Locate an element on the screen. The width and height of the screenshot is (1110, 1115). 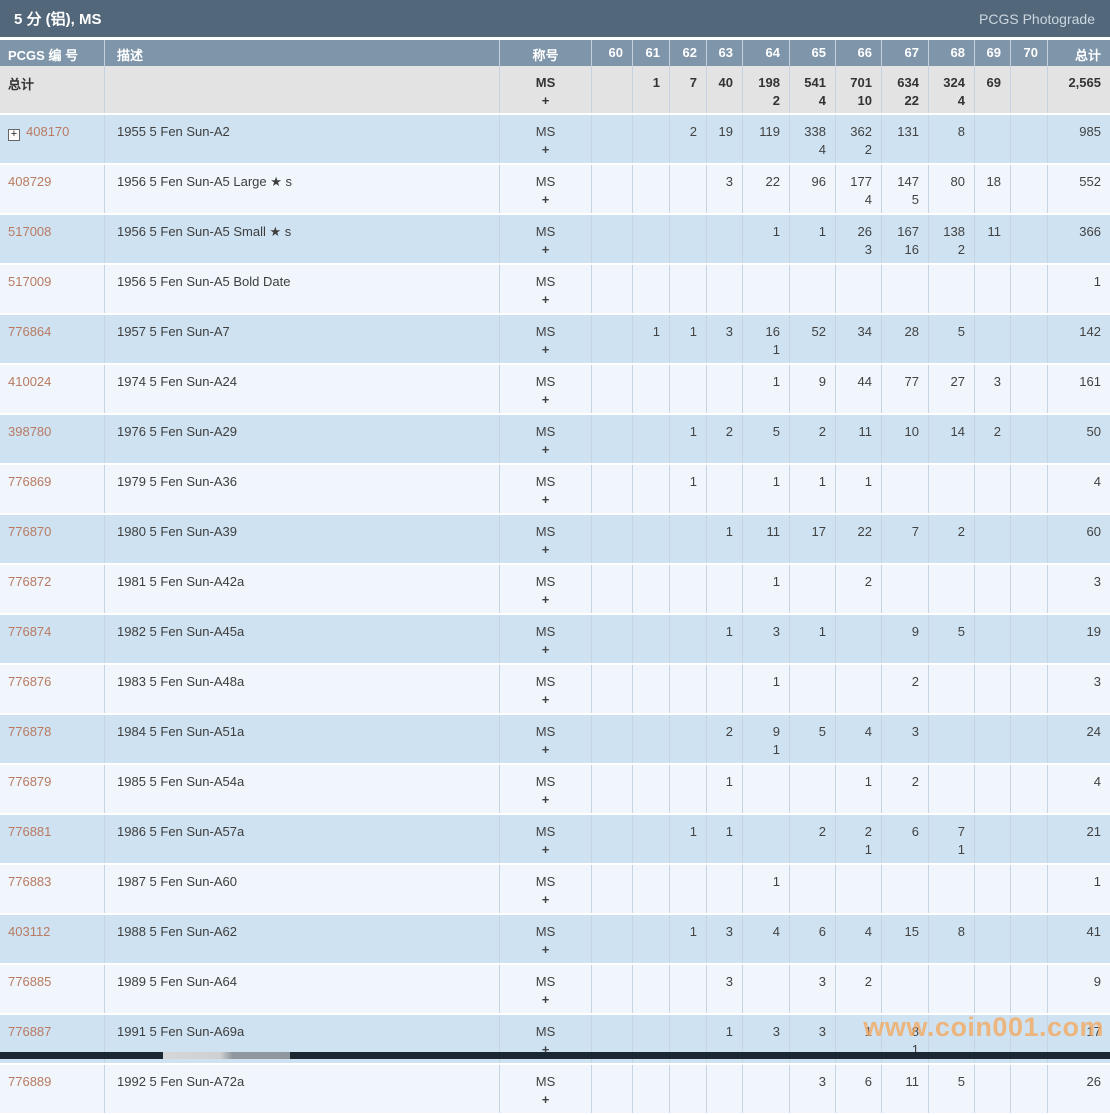
column-header-pcgs-number: PCGS 编 号 is located at coordinates (52, 53).